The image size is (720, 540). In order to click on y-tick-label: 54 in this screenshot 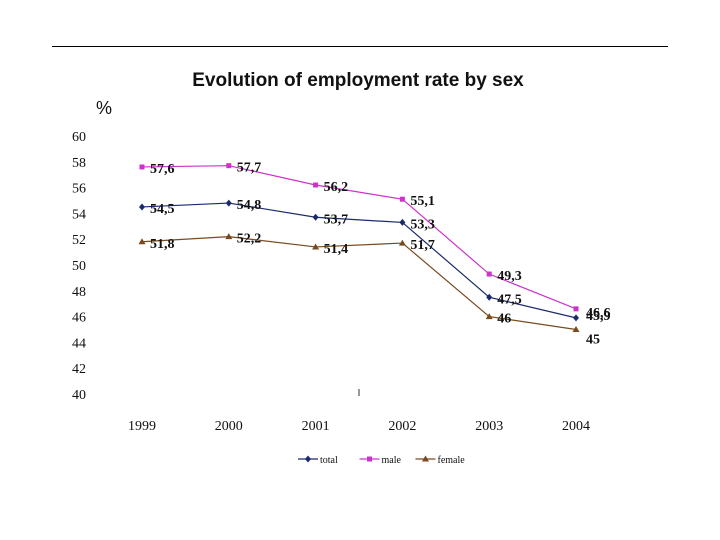, I will do `click(79, 214)`.